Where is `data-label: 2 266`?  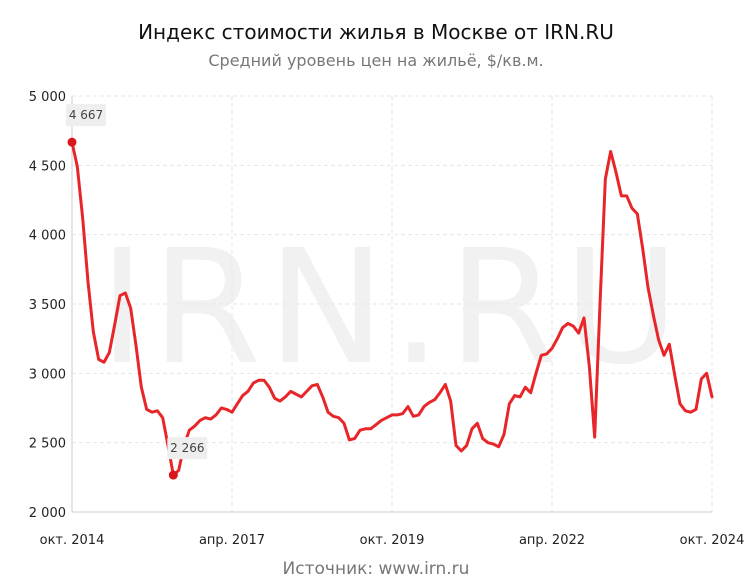
data-label: 2 266 is located at coordinates (187, 448).